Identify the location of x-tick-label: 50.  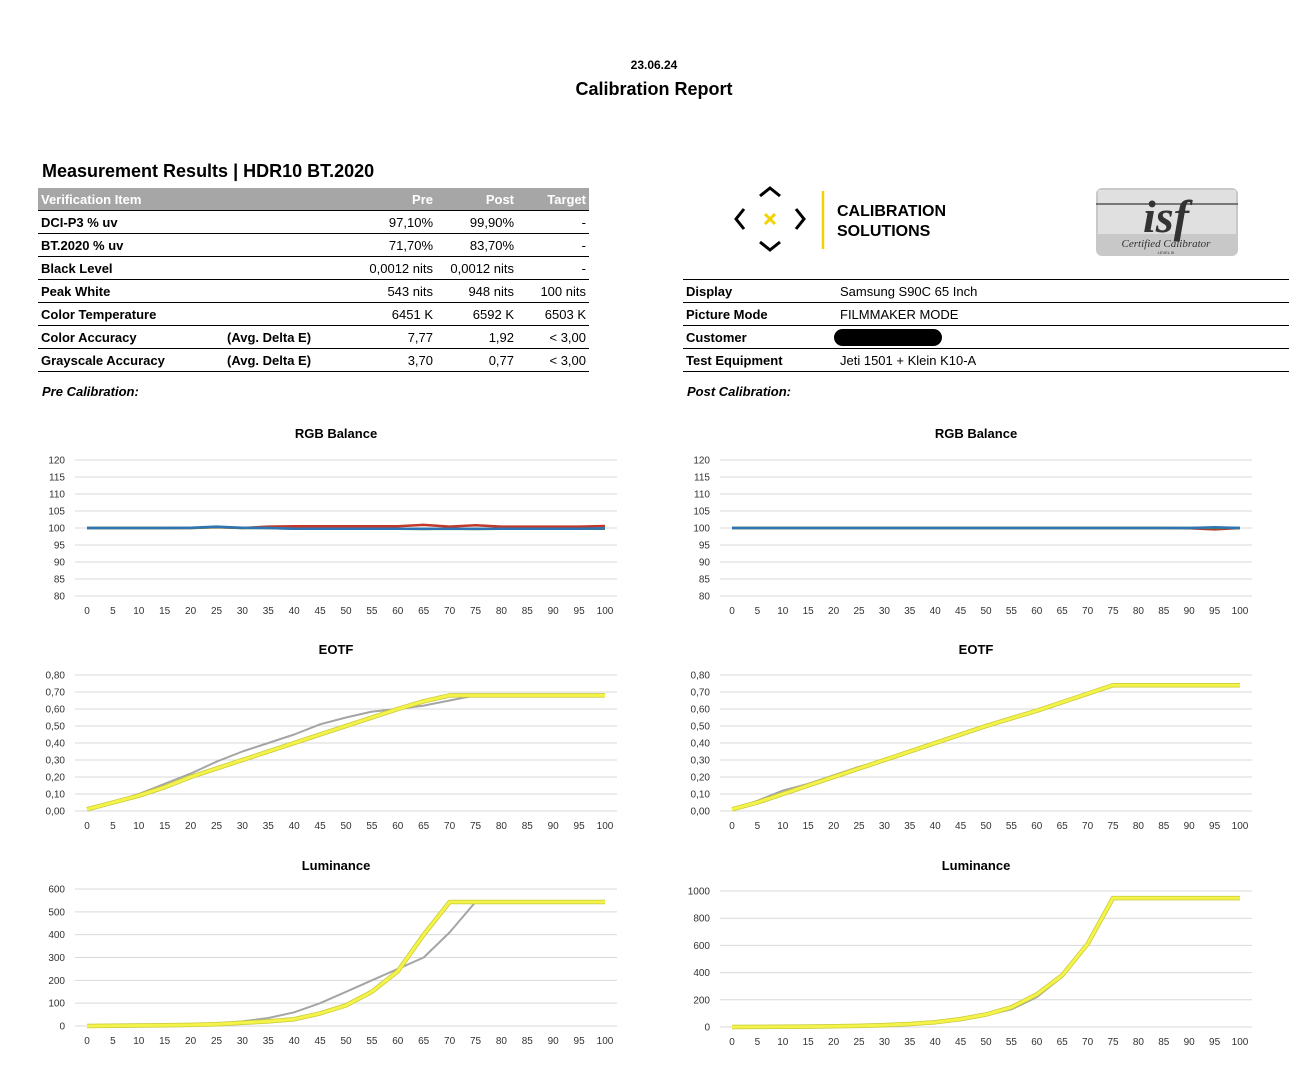
(346, 1041).